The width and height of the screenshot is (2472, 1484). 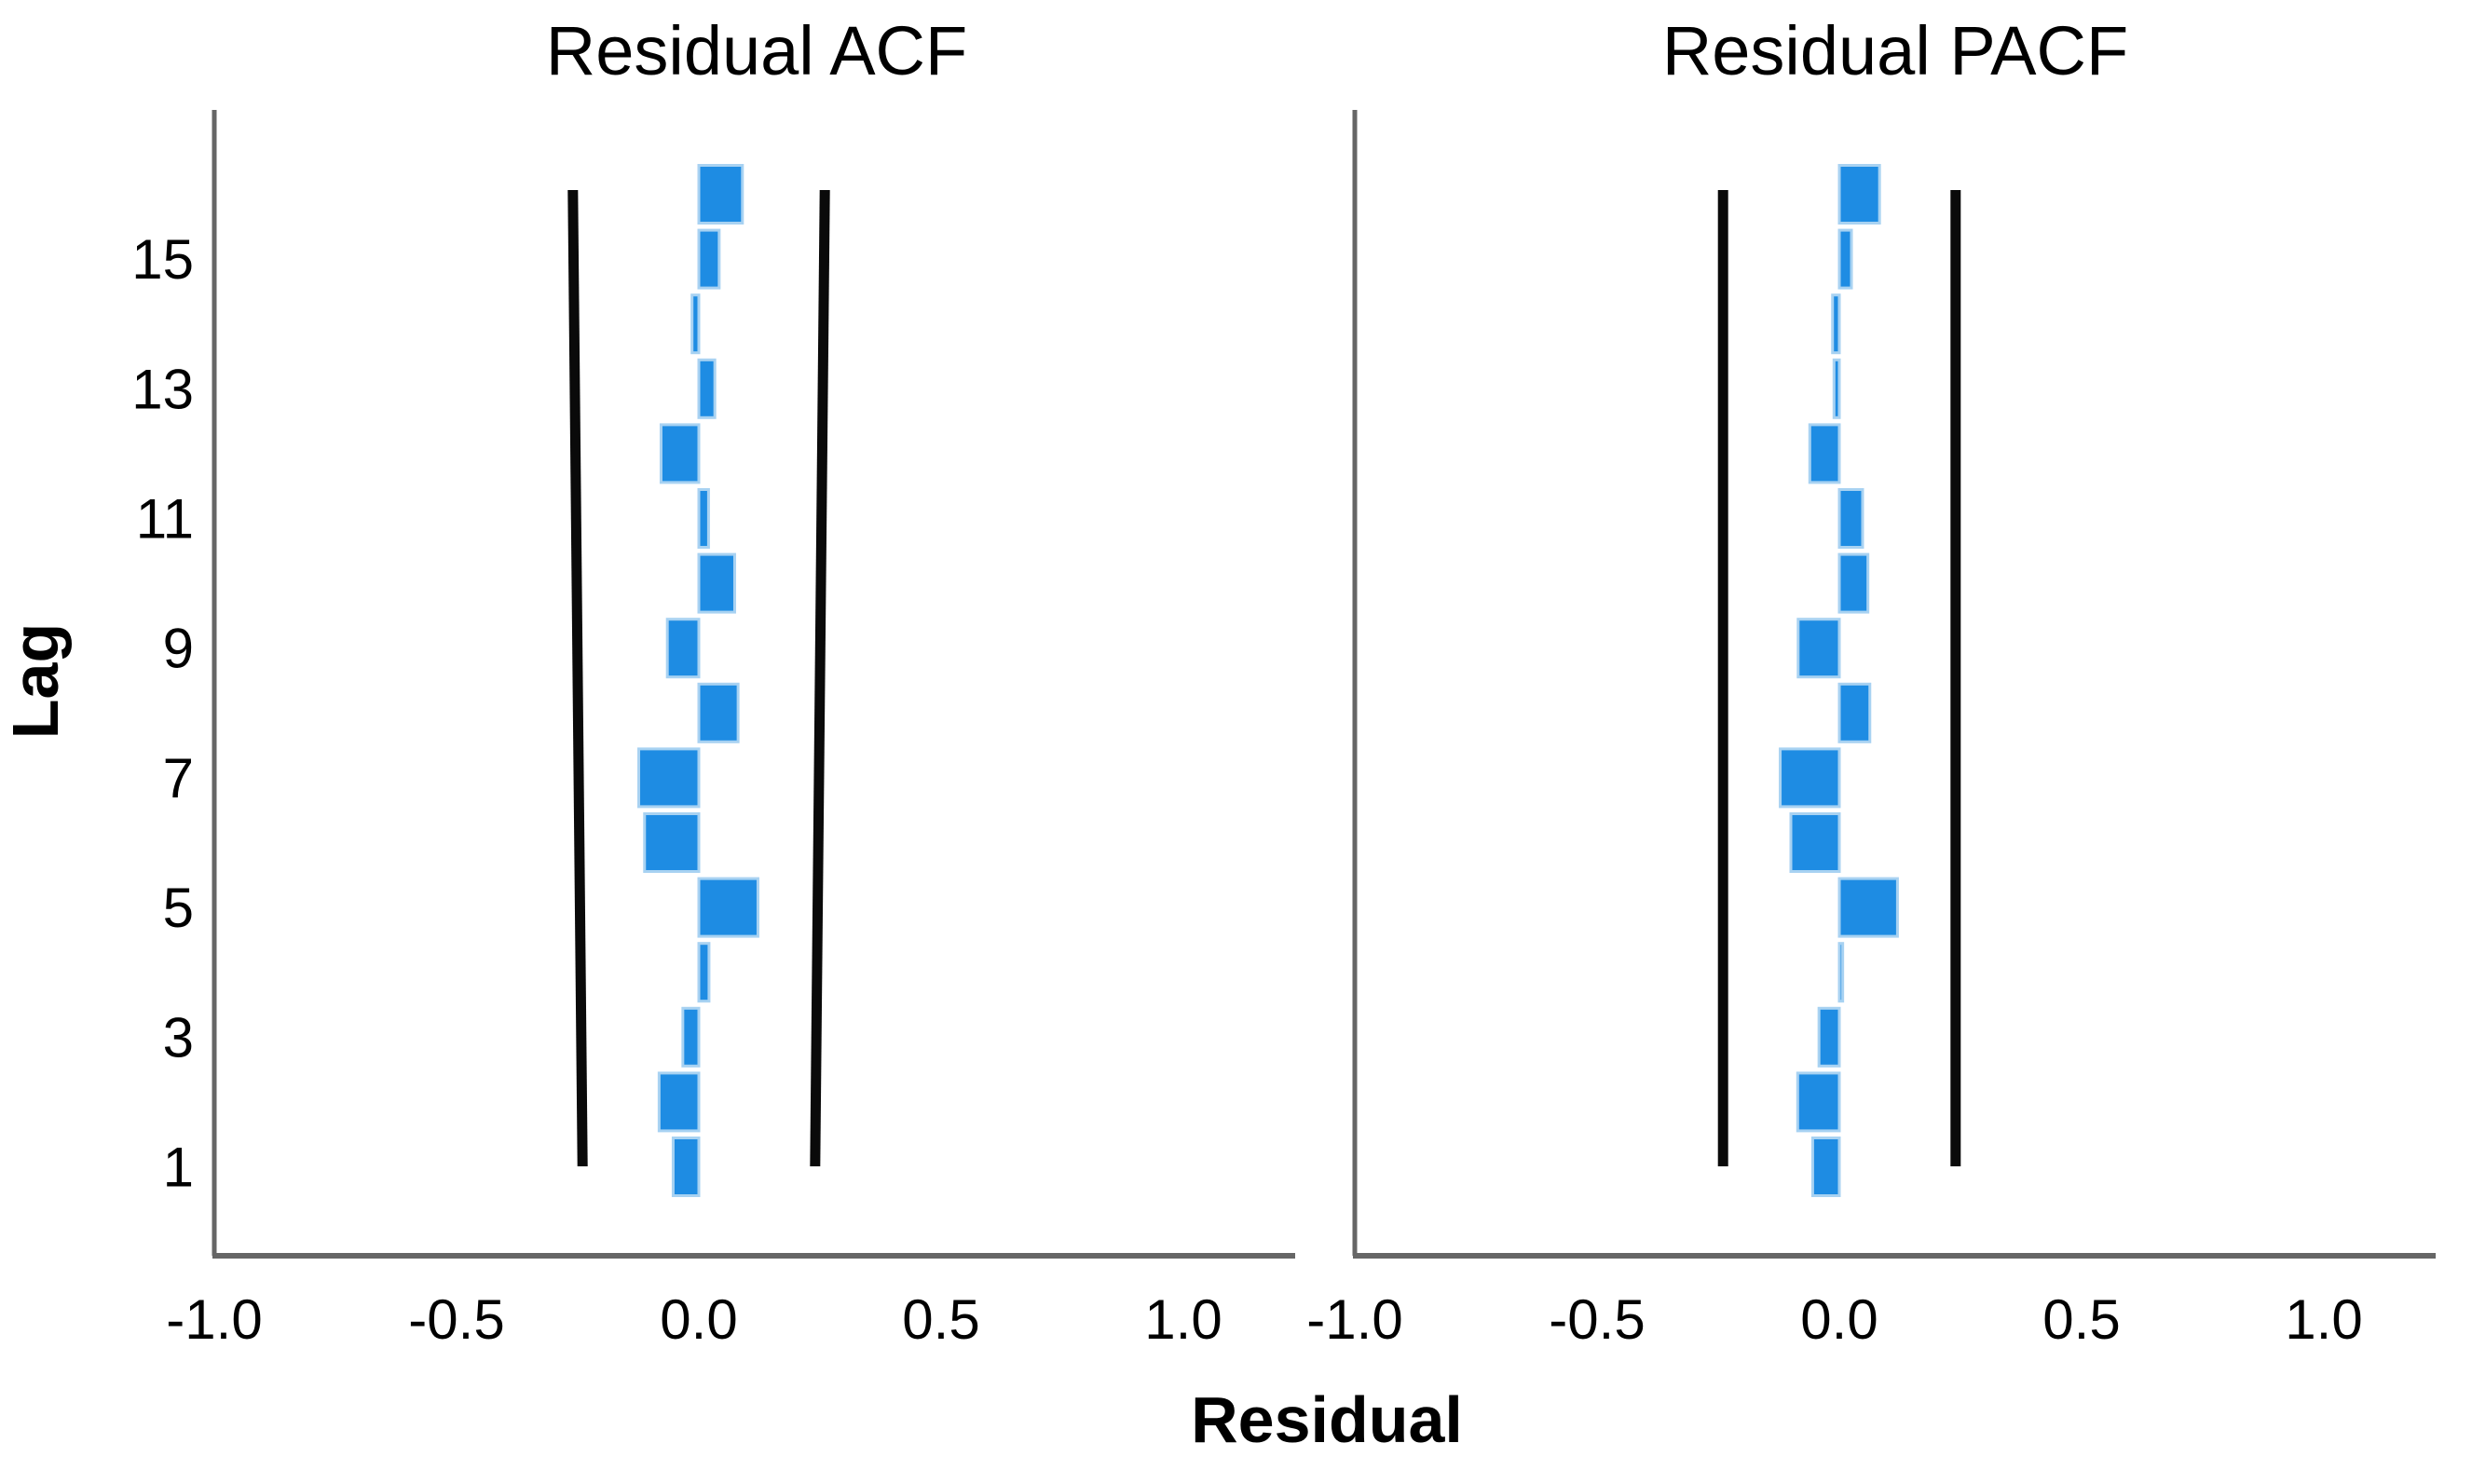 What do you see at coordinates (577, 678) in the screenshot?
I see `acf-confidence-line-lower` at bounding box center [577, 678].